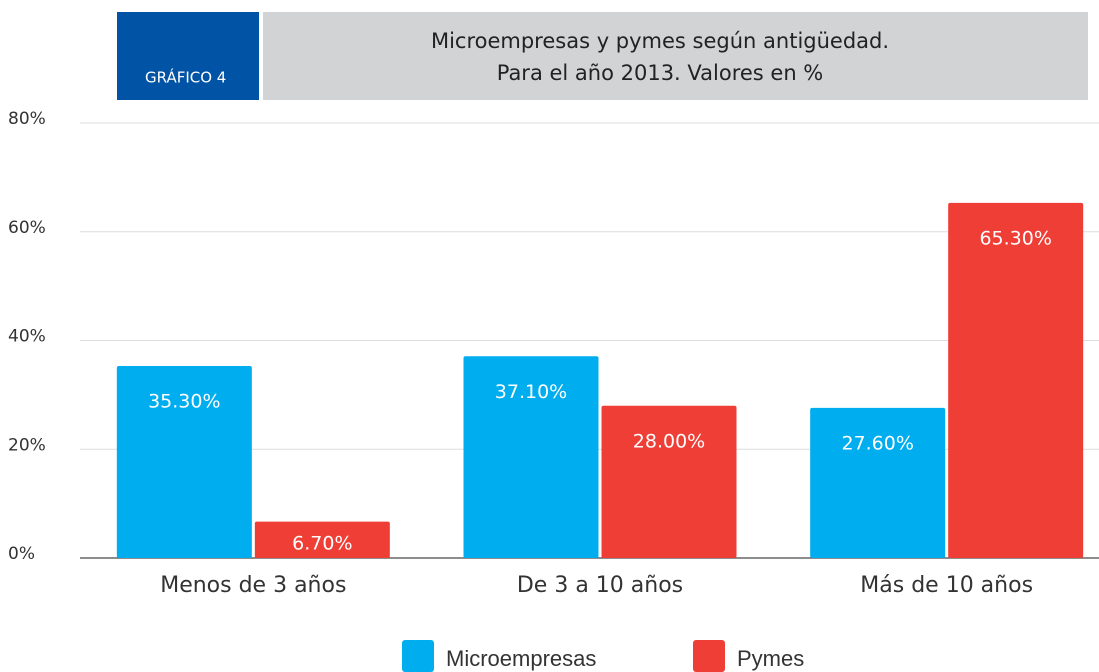 This screenshot has width=1099, height=672. Describe the element at coordinates (322, 543) in the screenshot. I see `data-label: 6.70%` at that location.